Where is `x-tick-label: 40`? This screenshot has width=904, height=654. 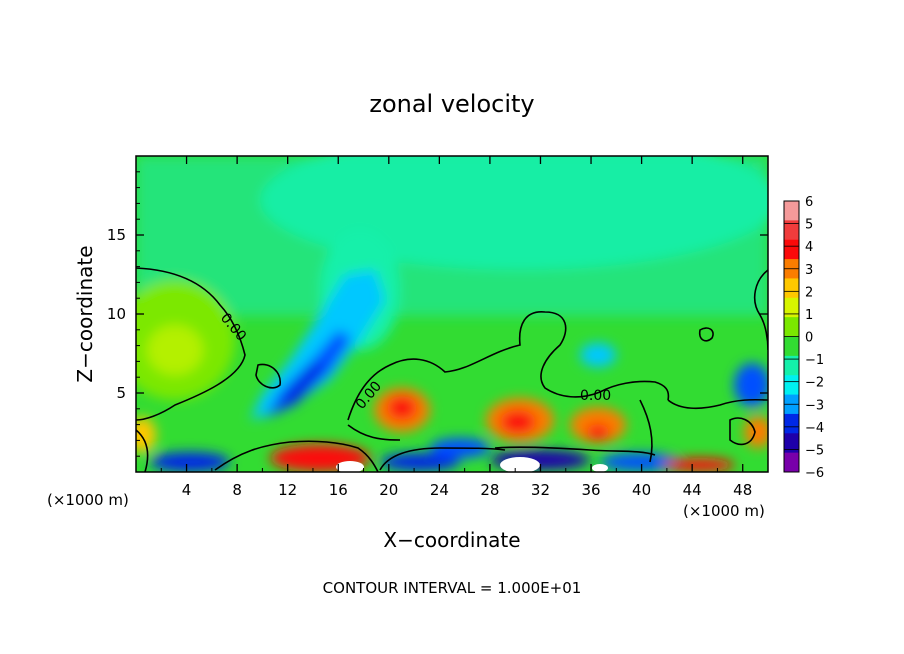
x-tick-label: 40 is located at coordinates (641, 490).